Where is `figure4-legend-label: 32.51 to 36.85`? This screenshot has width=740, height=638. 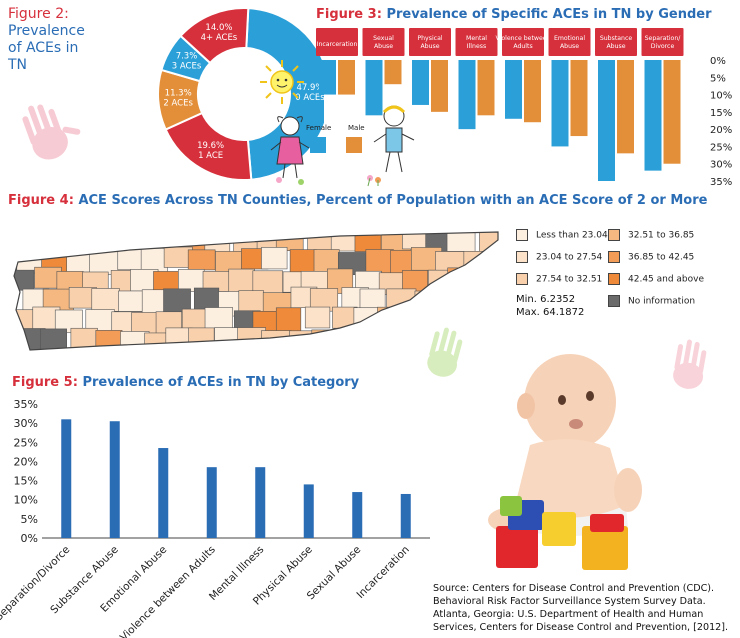 figure4-legend-label: 32.51 to 36.85 is located at coordinates (661, 235).